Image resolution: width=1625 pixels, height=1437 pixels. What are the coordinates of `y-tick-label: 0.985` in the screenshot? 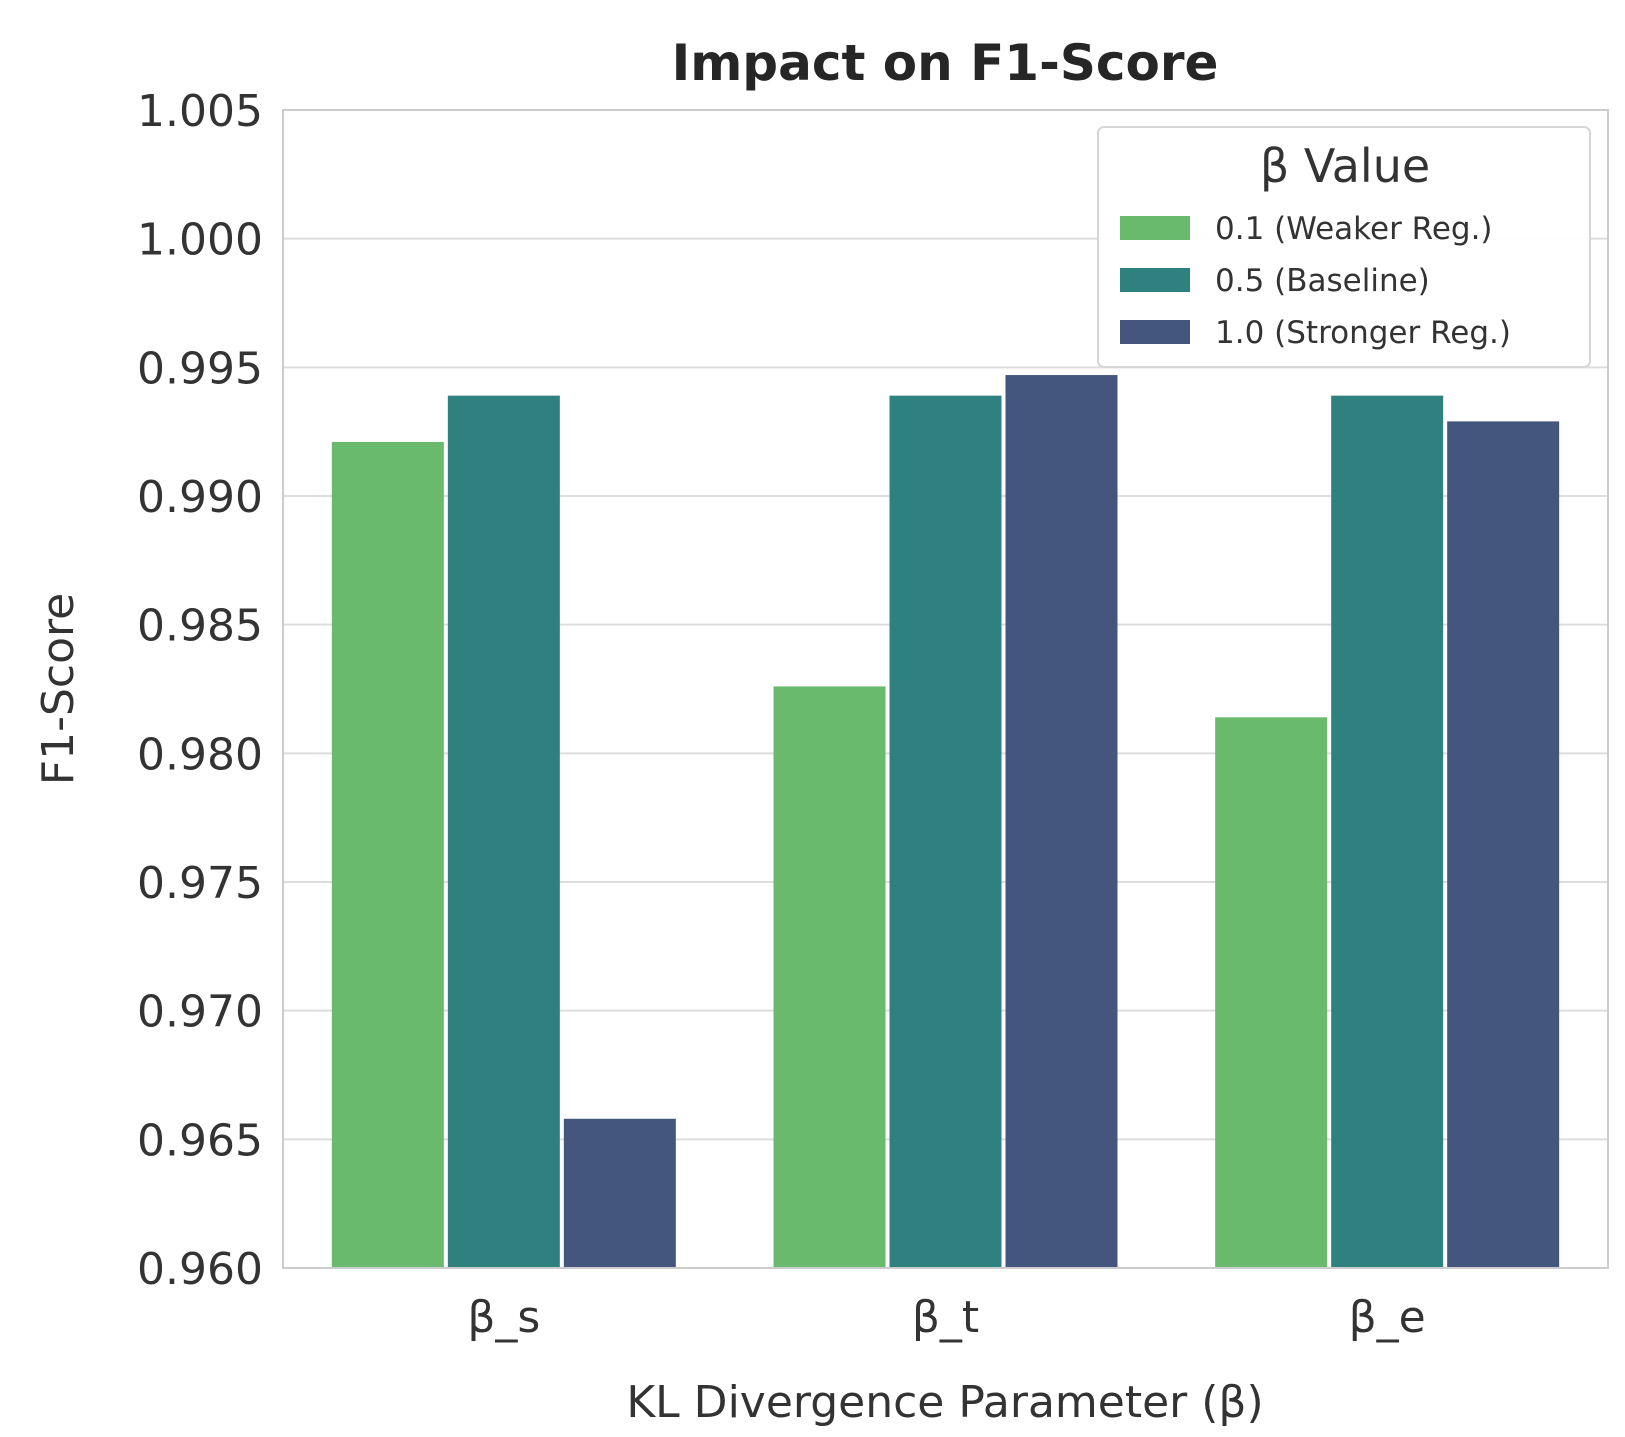 It's located at (200, 626).